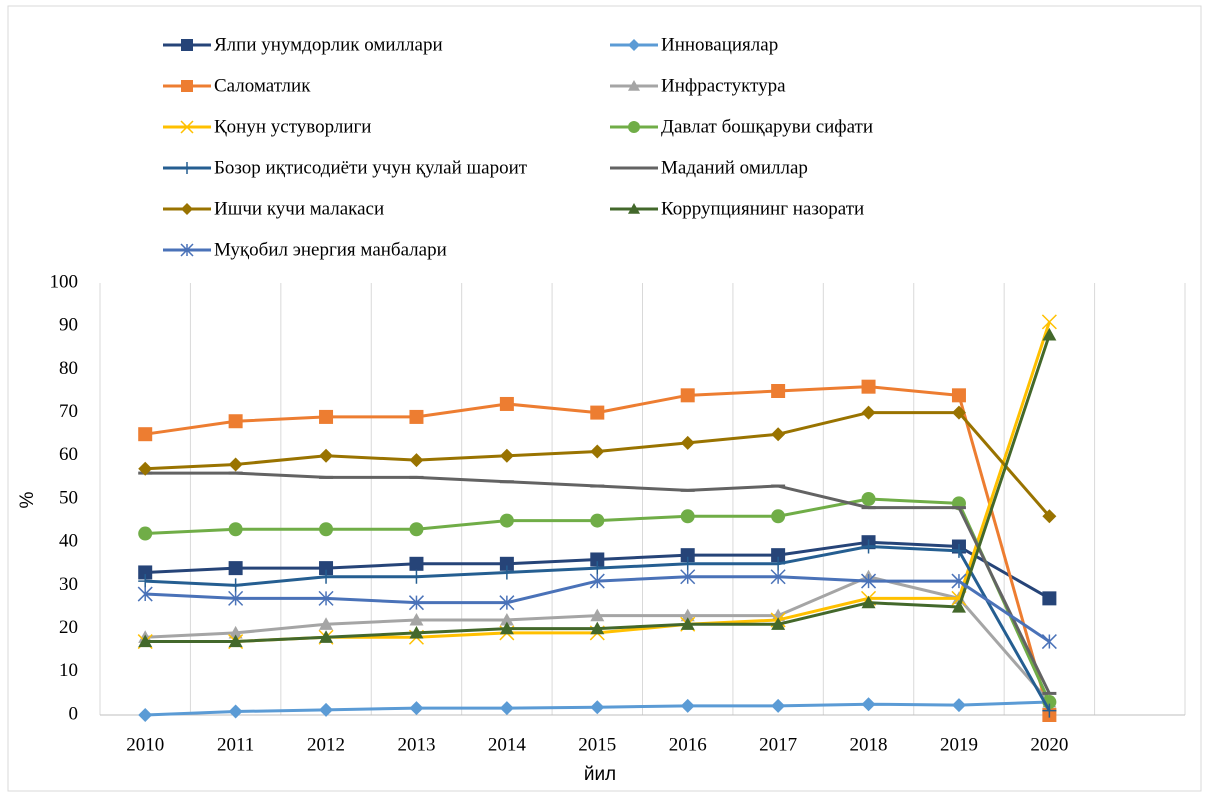 The image size is (1208, 793). What do you see at coordinates (299, 208) in the screenshot?
I see `legend-label: Ишчи кучи малакаси` at bounding box center [299, 208].